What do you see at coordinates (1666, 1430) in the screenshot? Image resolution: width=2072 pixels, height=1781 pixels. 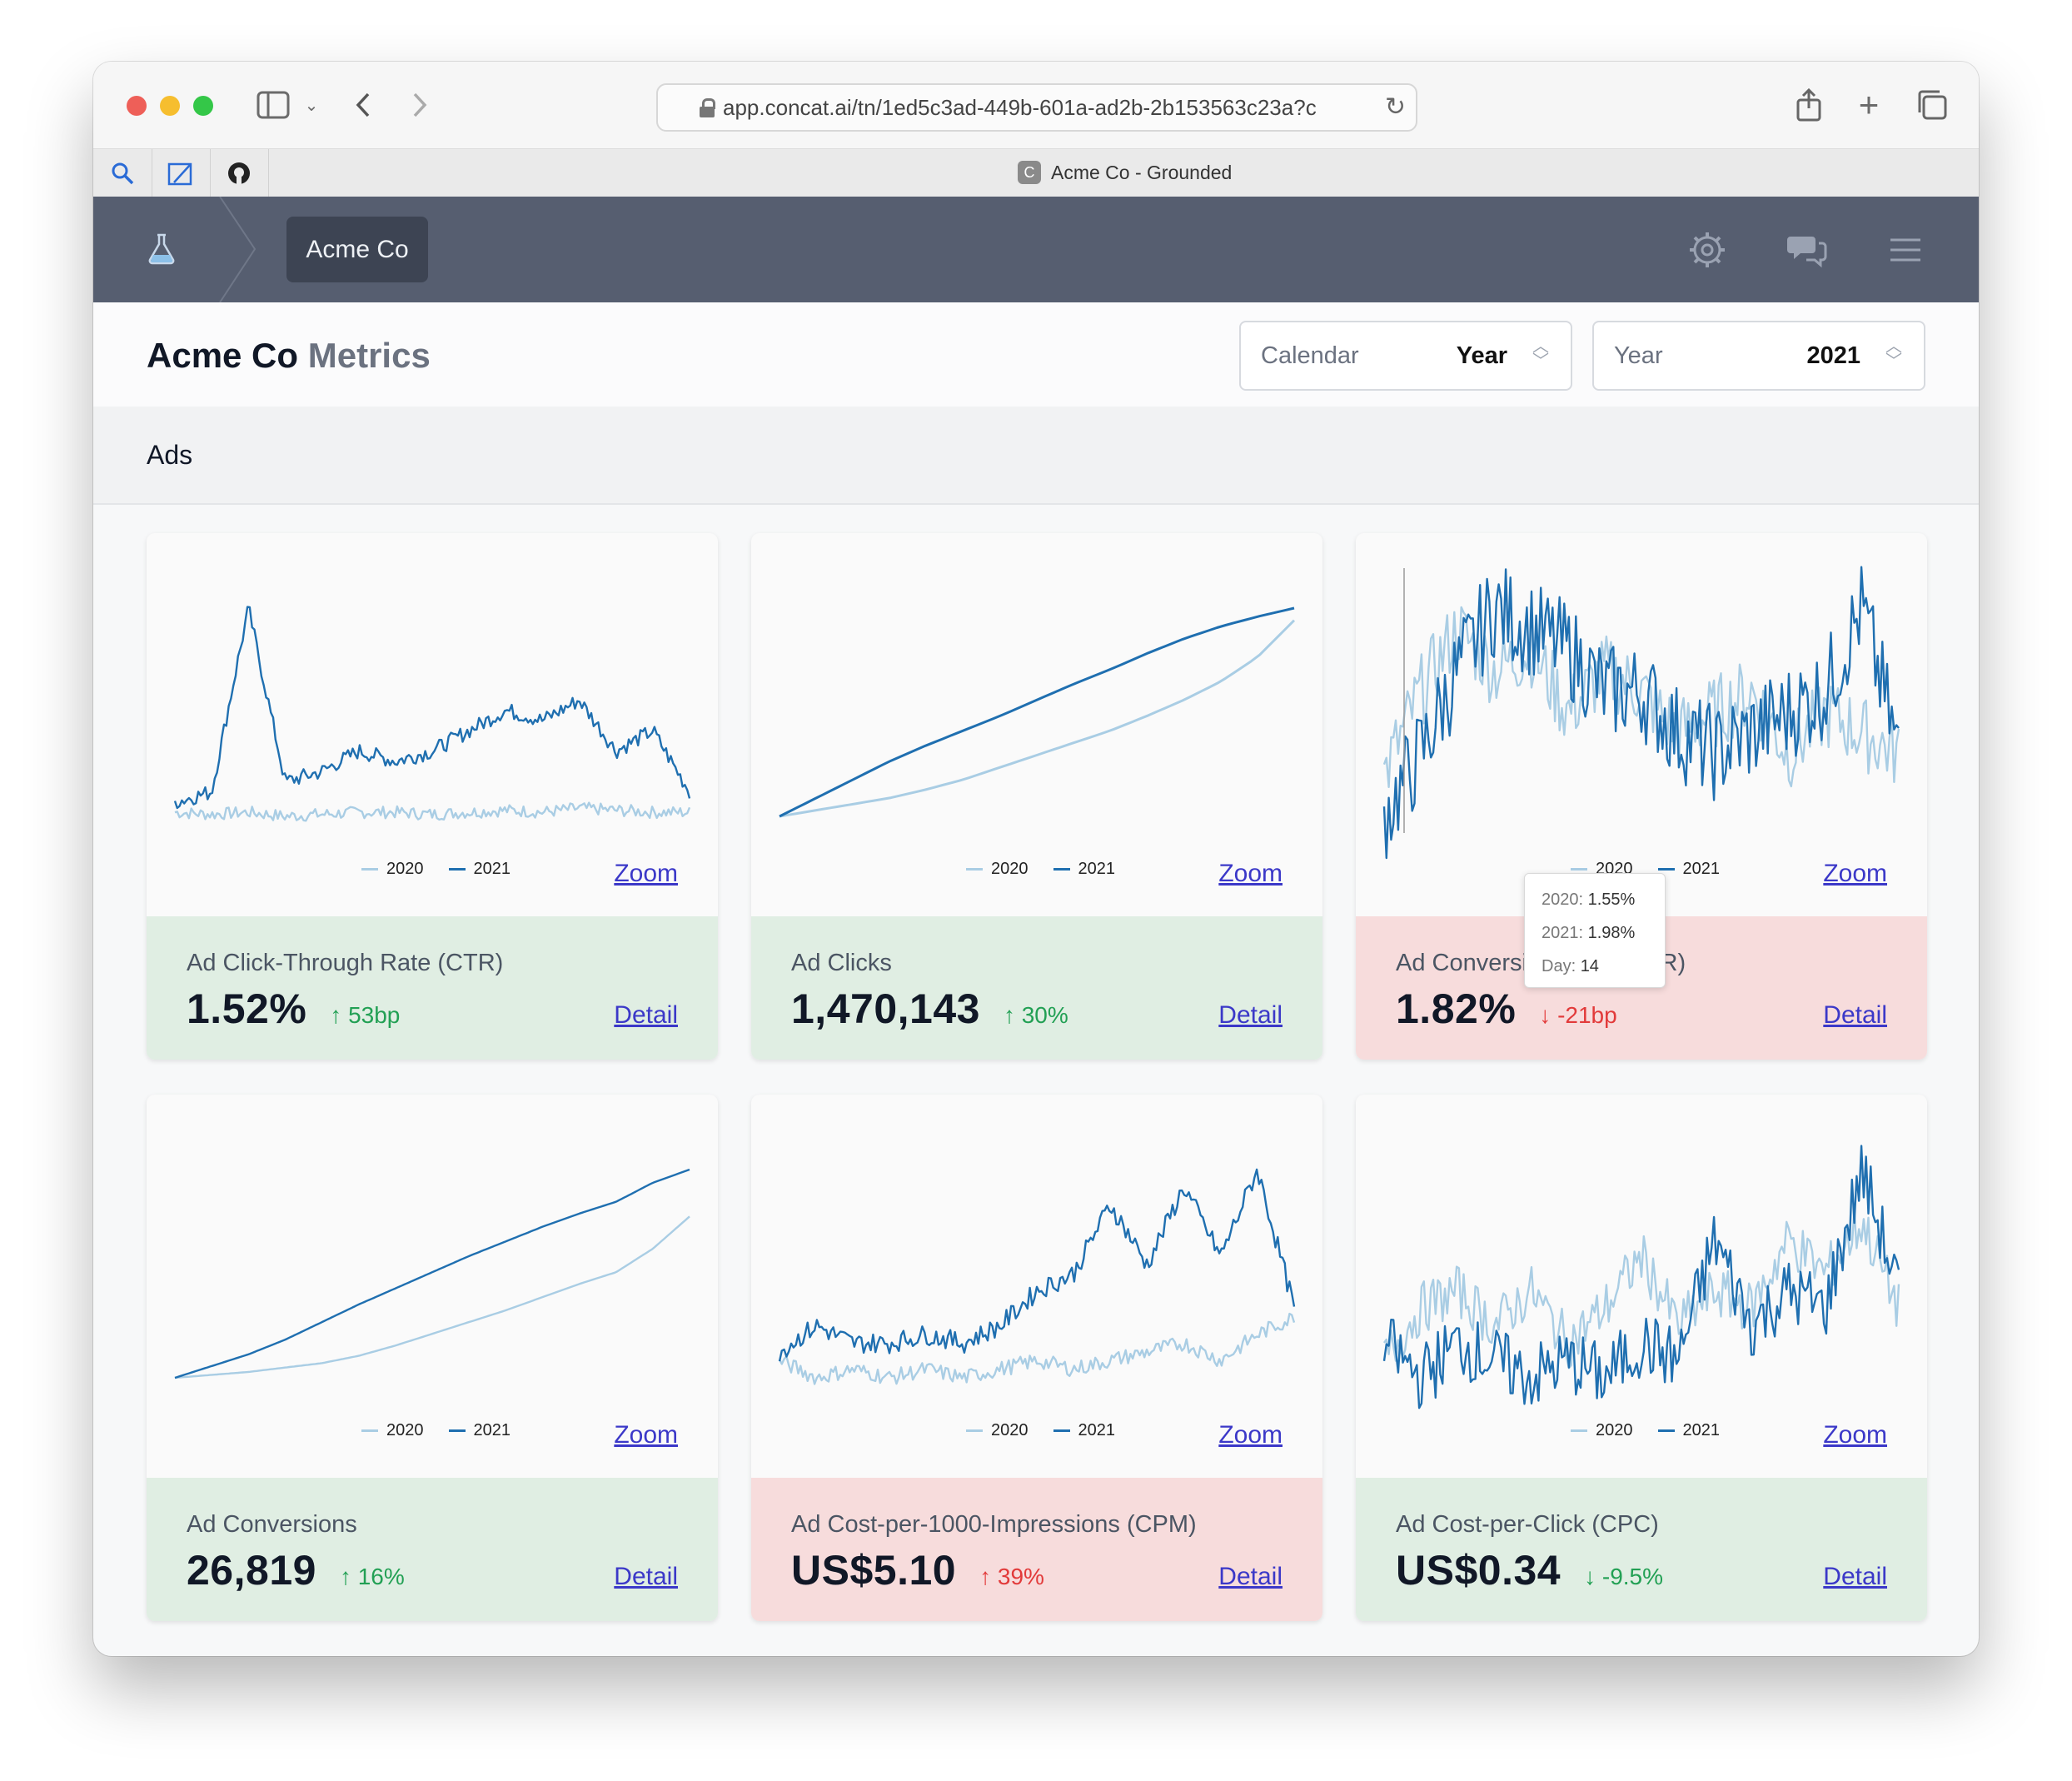 I see `legend-swatch-2021` at bounding box center [1666, 1430].